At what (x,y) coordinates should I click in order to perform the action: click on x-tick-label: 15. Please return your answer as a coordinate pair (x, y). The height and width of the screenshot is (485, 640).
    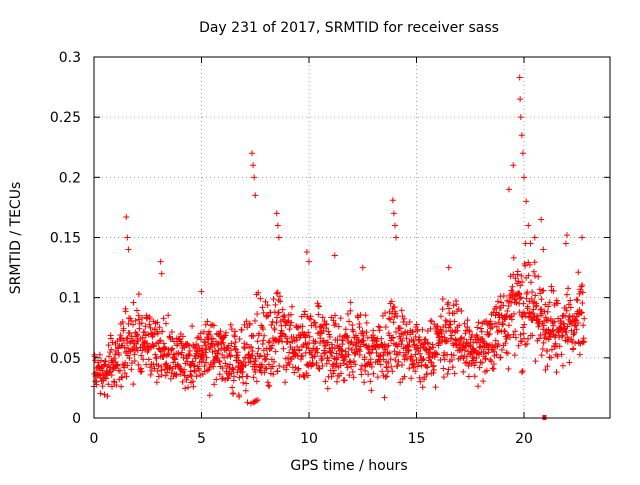
    Looking at the image, I should click on (417, 439).